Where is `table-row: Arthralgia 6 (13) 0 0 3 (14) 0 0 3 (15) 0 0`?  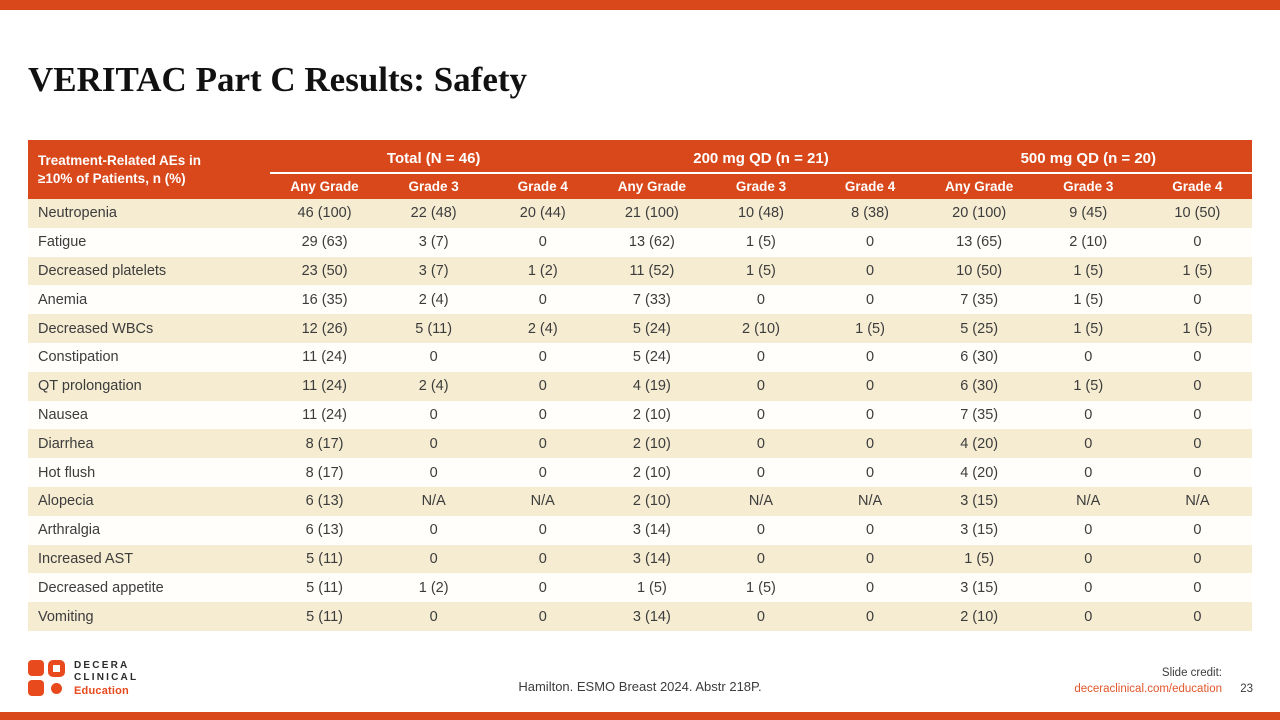
table-row: Arthralgia 6 (13) 0 0 3 (14) 0 0 3 (15) 0 0 is located at coordinates (640, 530).